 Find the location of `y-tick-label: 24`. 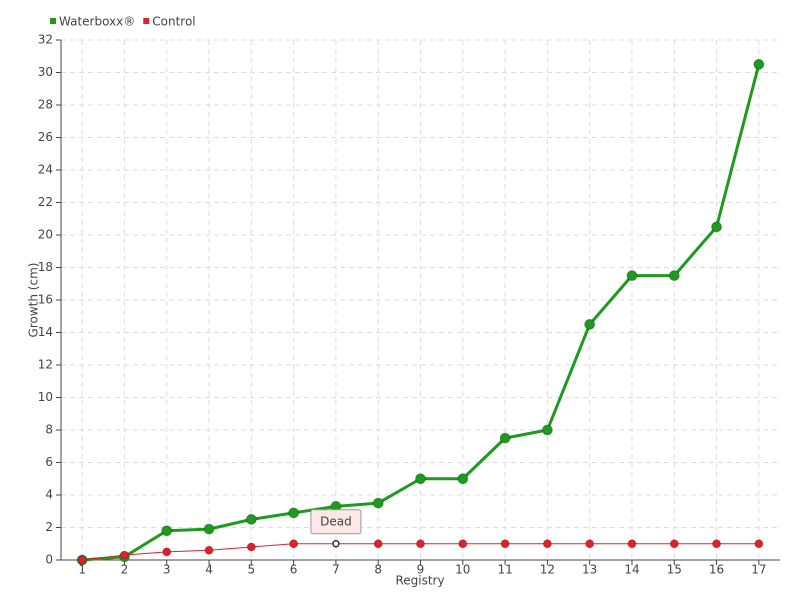

y-tick-label: 24 is located at coordinates (45, 170).